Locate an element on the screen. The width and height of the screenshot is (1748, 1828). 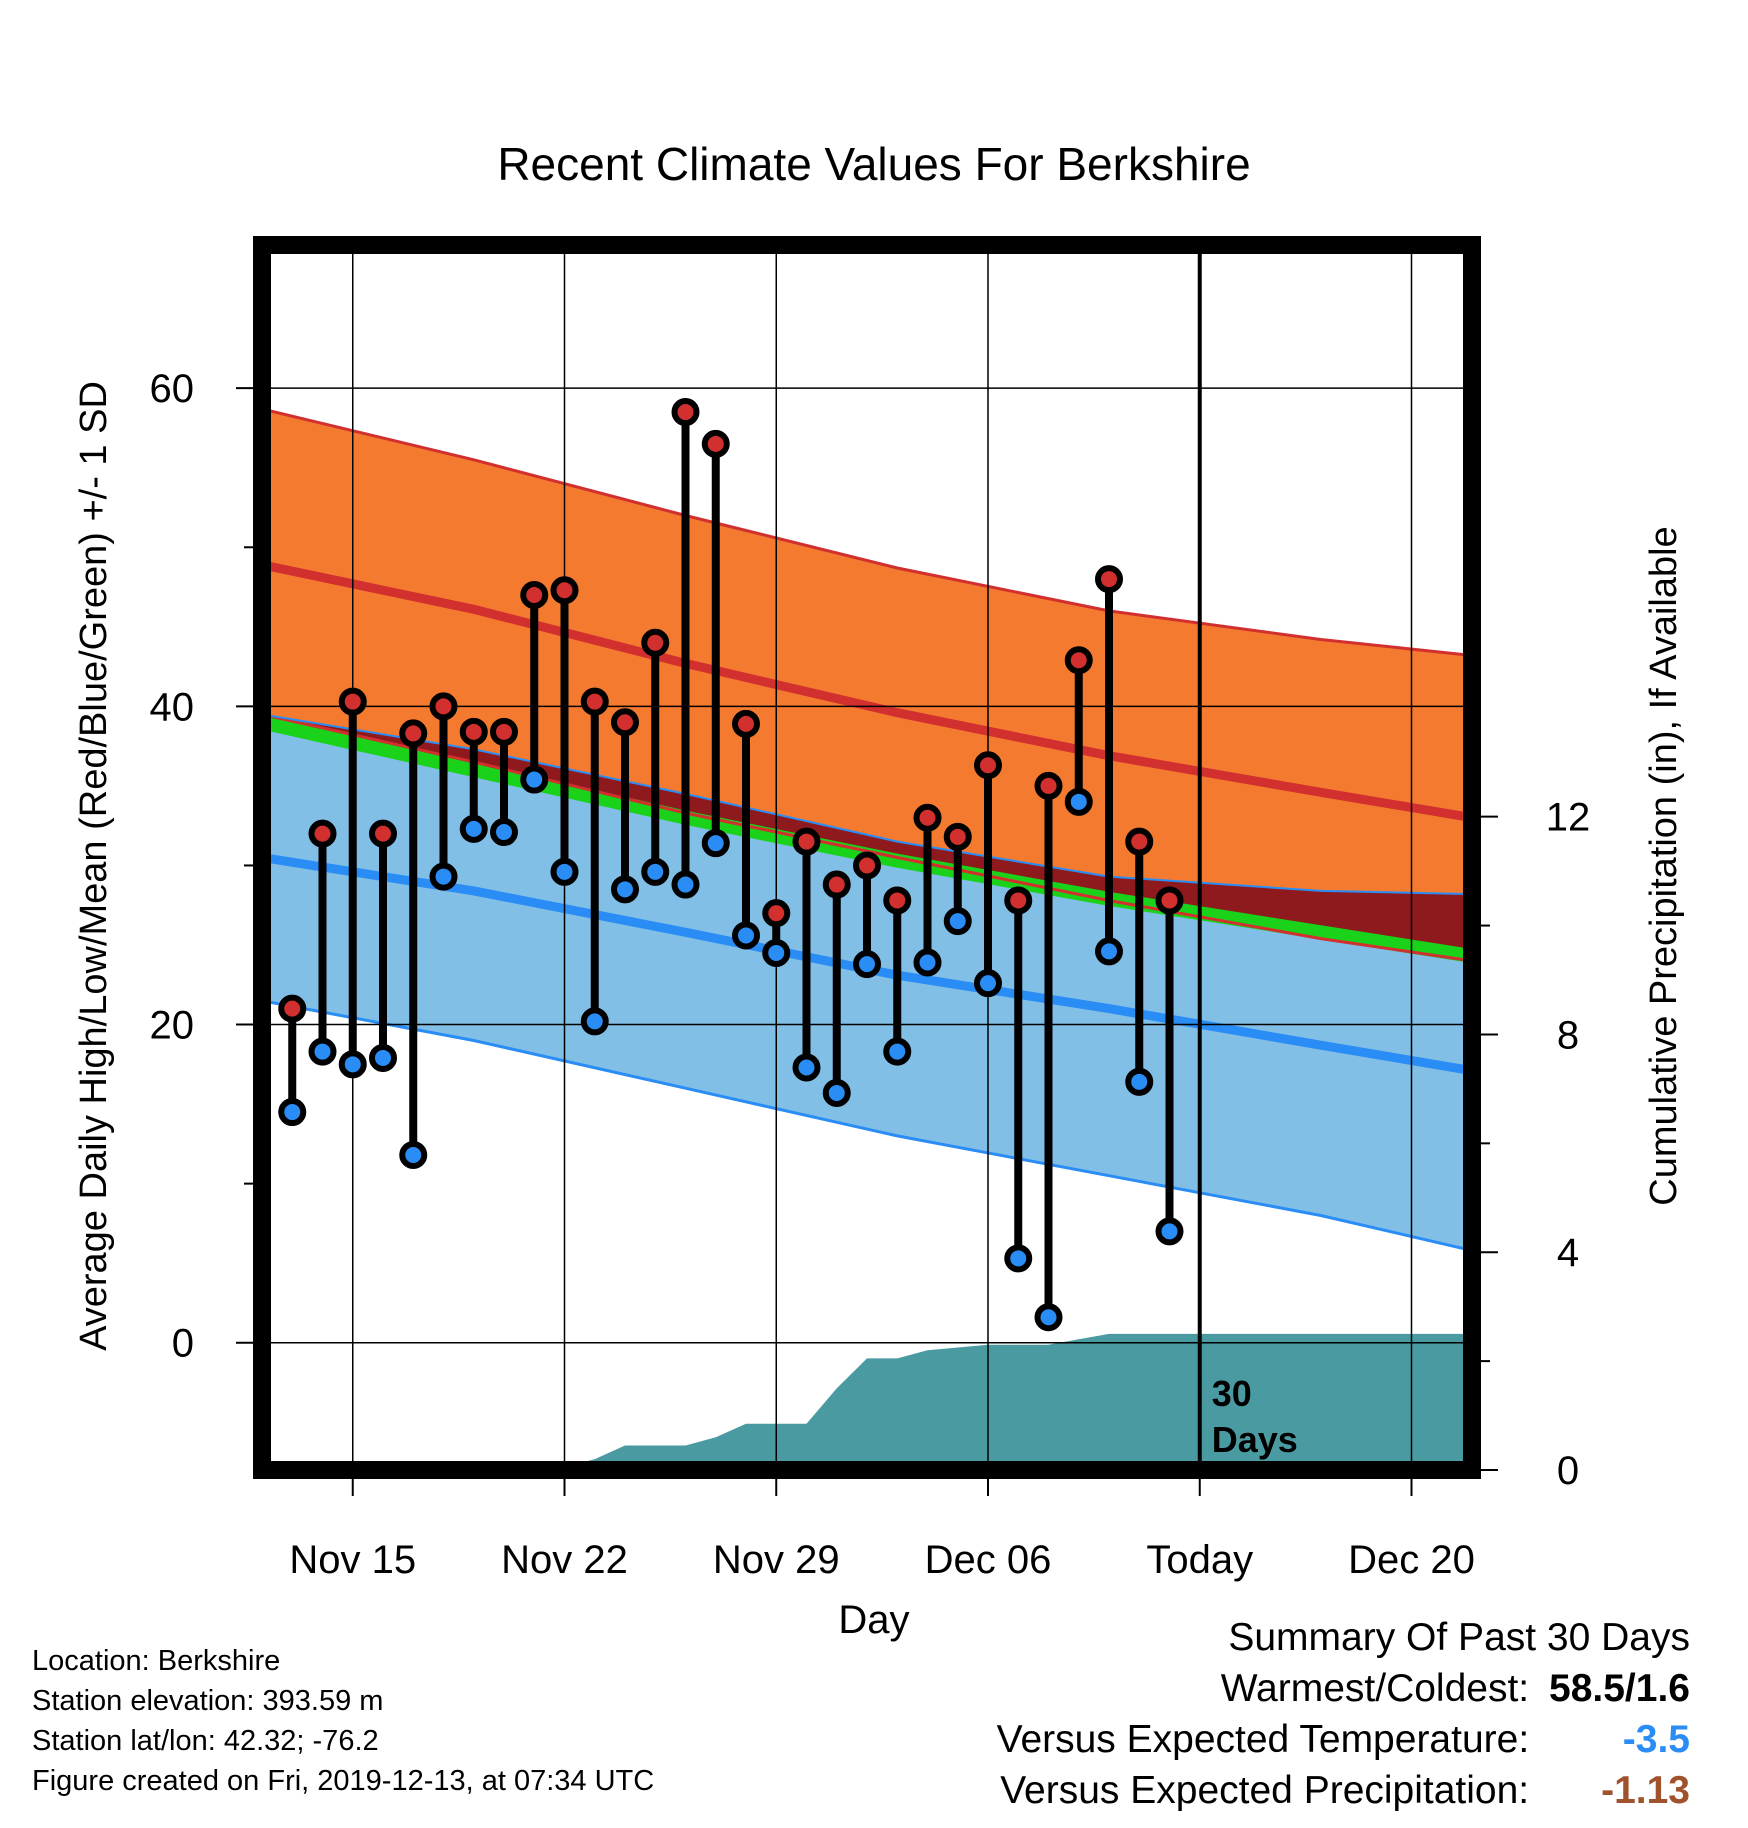
summary-heading: Summary Of Past 30 Days is located at coordinates (1459, 1637).